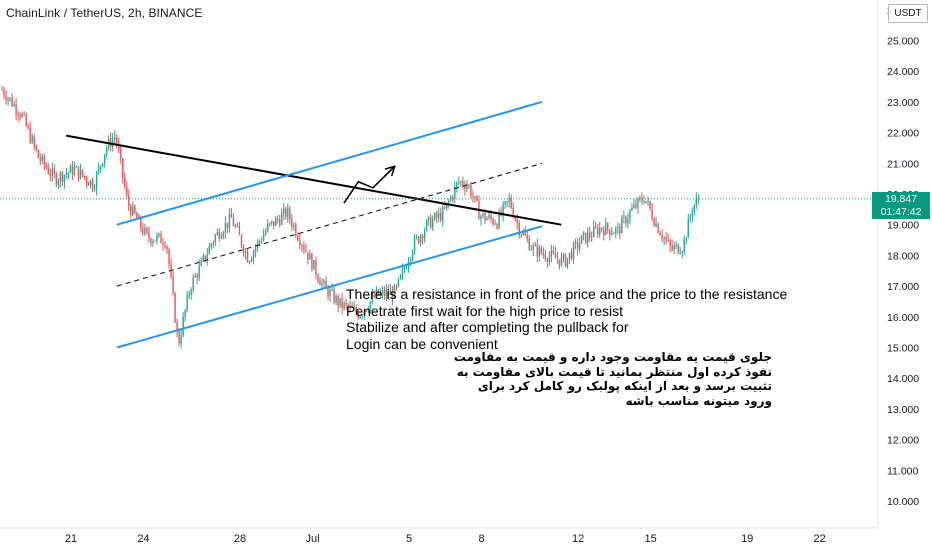 This screenshot has height=550, width=932. I want to click on price-tick-label: 14.000, so click(903, 379).